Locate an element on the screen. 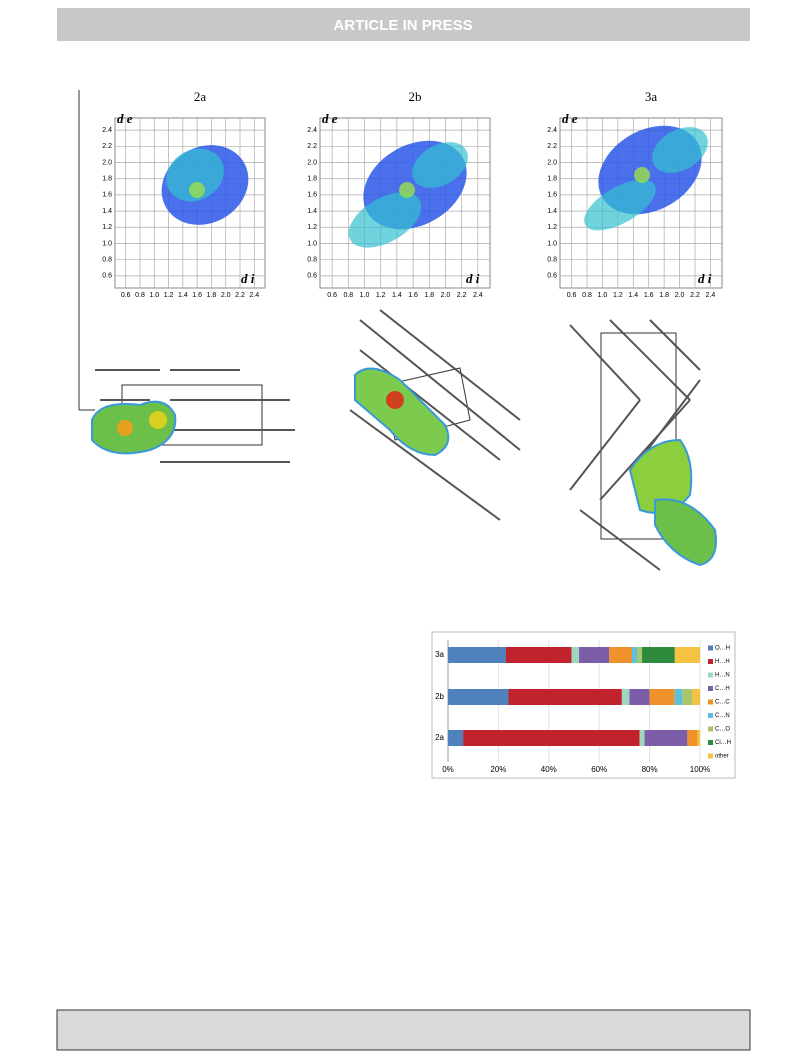  header-bar is located at coordinates (403, 24).